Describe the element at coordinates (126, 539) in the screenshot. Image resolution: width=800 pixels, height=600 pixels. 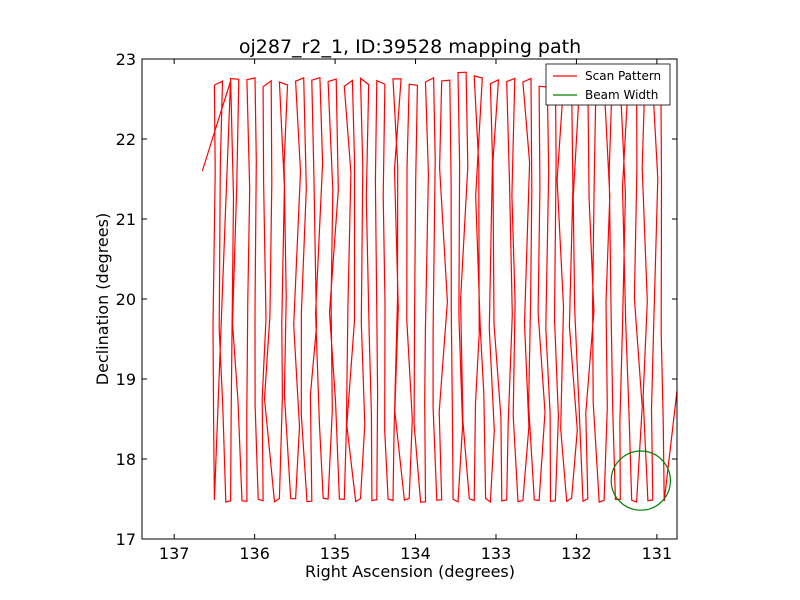
I see `y-tick-label: 17` at that location.